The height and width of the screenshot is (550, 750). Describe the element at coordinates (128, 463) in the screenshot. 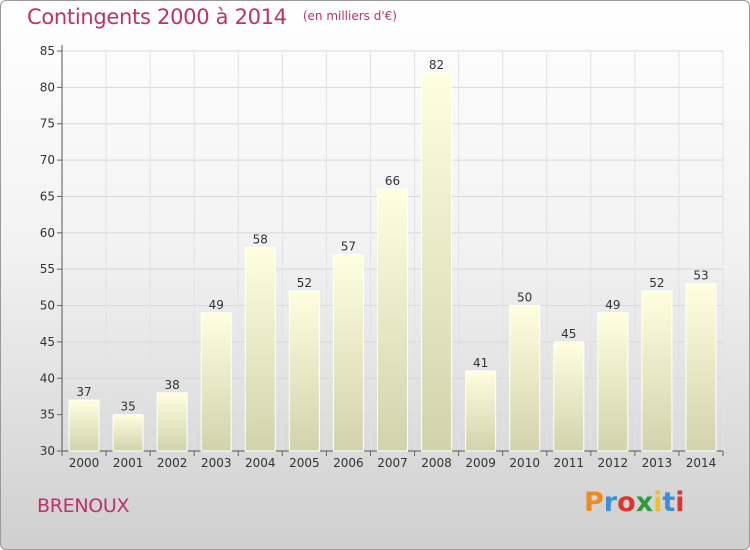

I see `x-tick-label-2001: 2001` at that location.